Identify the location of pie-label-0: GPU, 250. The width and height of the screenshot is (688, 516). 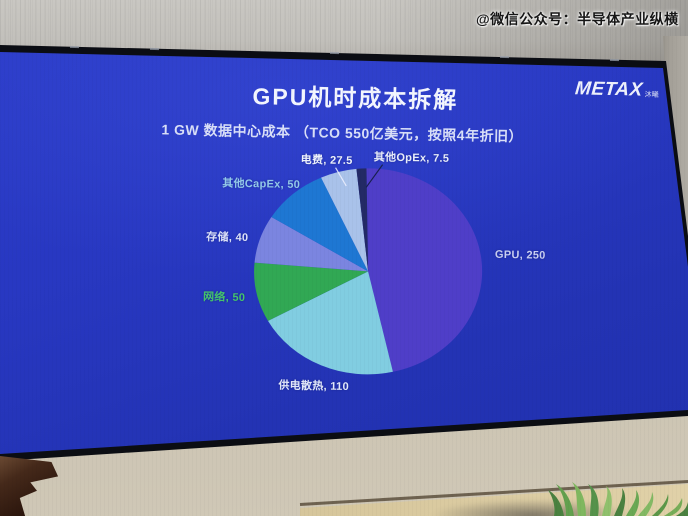
(520, 255).